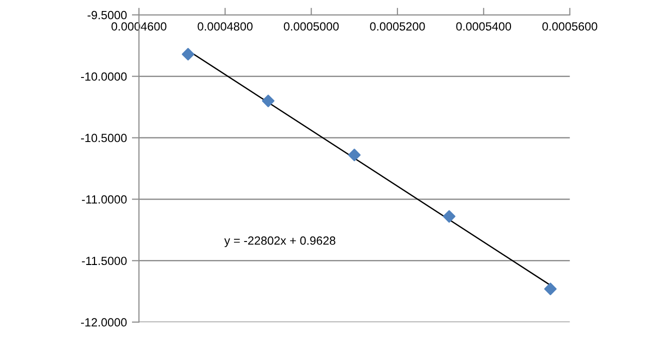  What do you see at coordinates (570, 26) in the screenshot?
I see `x-tick-label: 0.0005600` at bounding box center [570, 26].